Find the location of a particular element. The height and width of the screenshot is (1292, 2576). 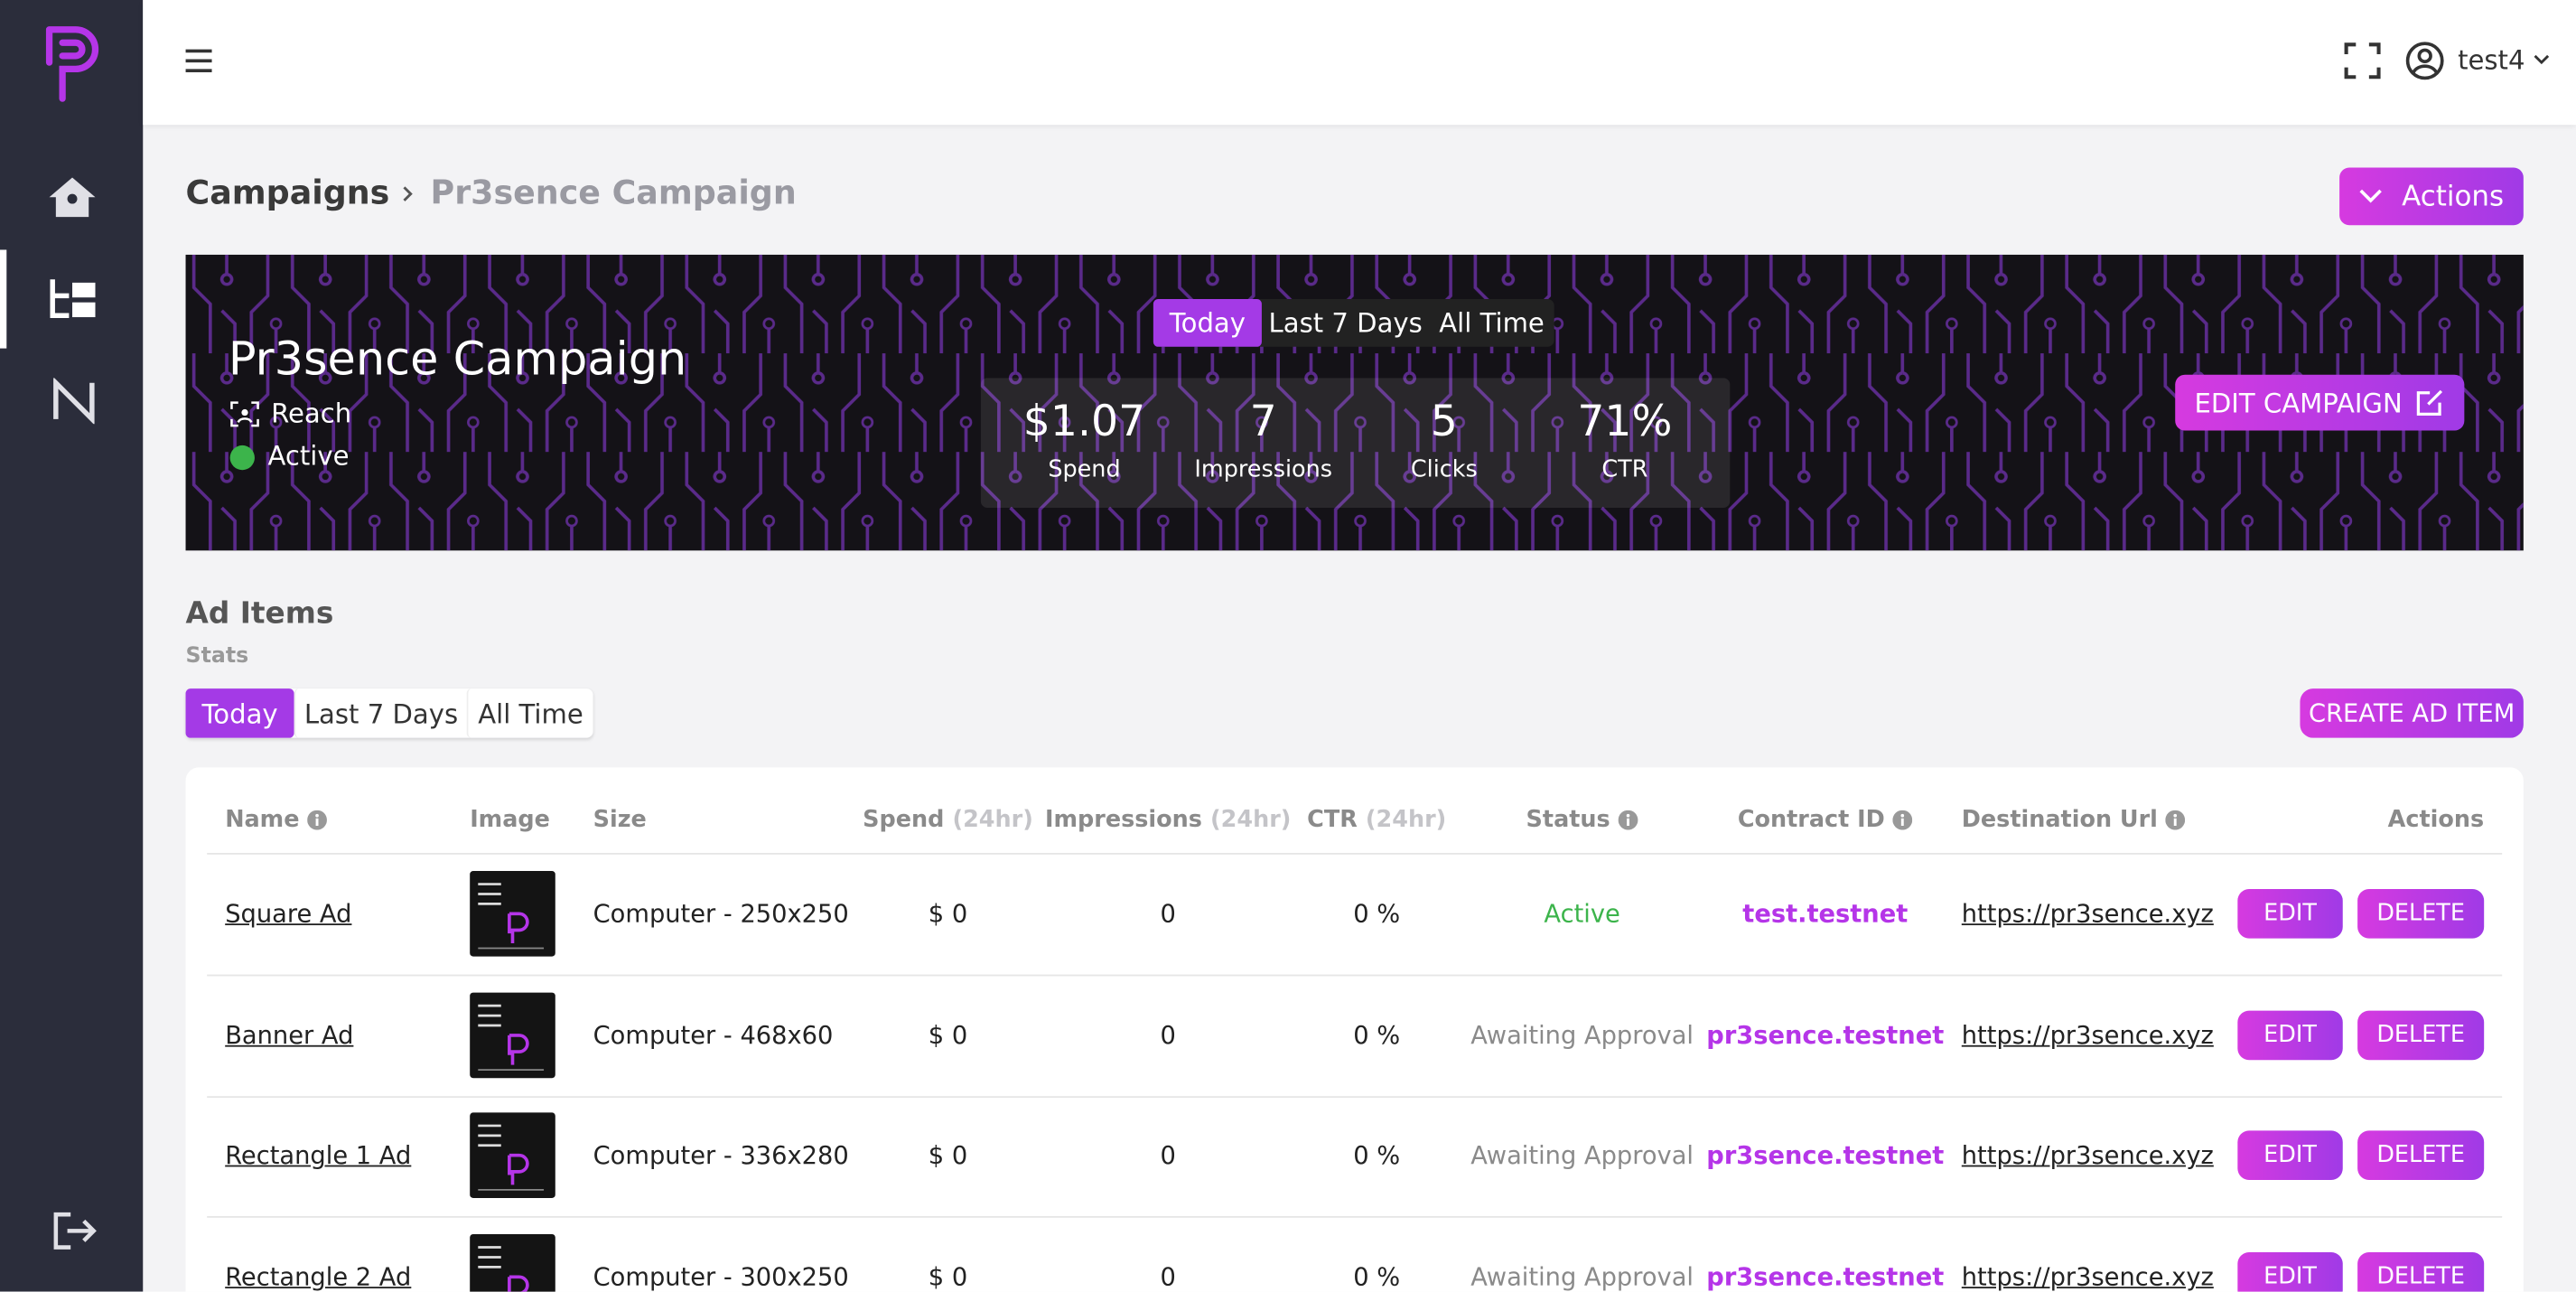

breadcrumb-sep is located at coordinates (408, 193).